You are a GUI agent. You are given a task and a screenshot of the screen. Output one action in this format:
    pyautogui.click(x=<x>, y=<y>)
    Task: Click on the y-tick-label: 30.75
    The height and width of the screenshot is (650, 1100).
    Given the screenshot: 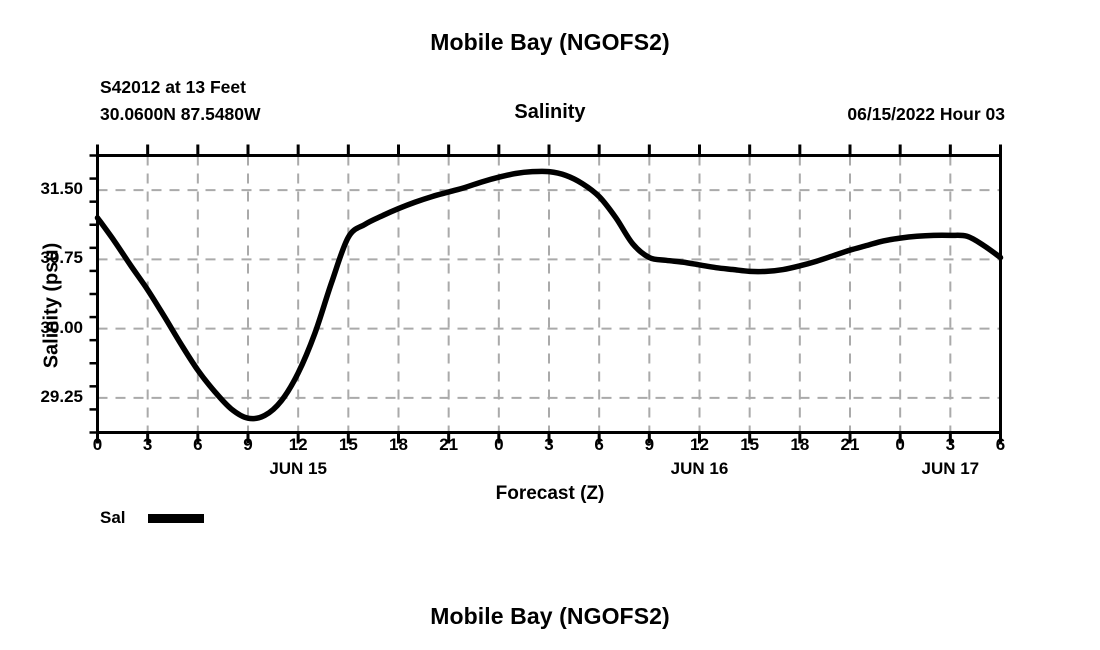 What is the action you would take?
    pyautogui.click(x=61, y=258)
    